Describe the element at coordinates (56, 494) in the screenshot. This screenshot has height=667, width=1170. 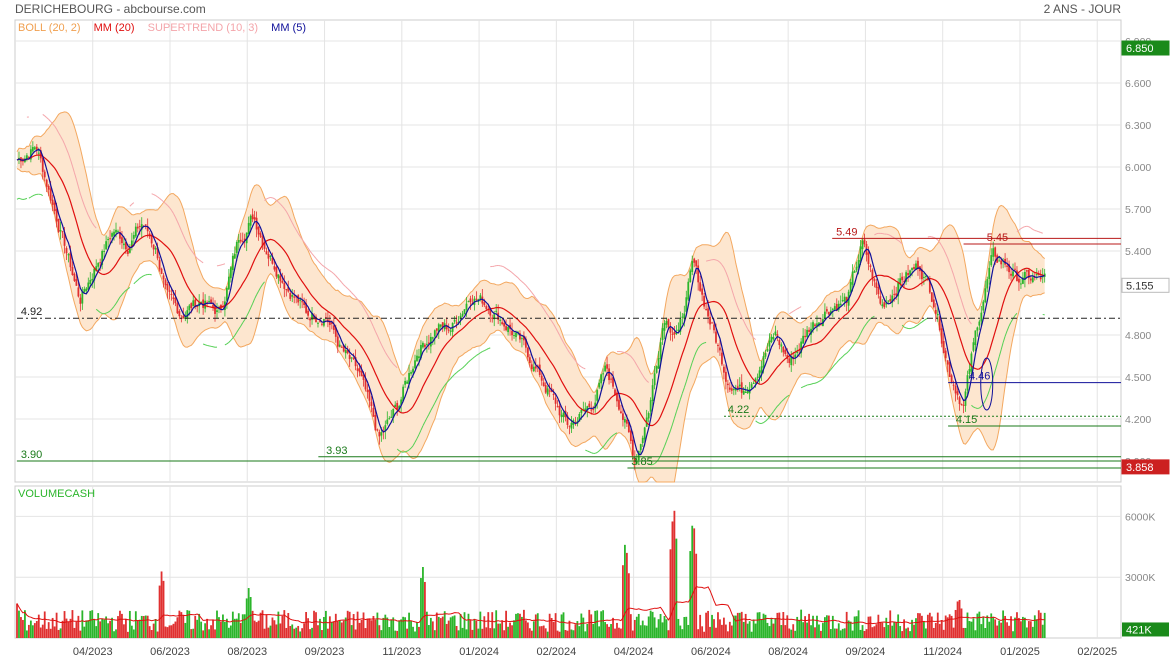
I see `volume-title: VOLUMECASH` at that location.